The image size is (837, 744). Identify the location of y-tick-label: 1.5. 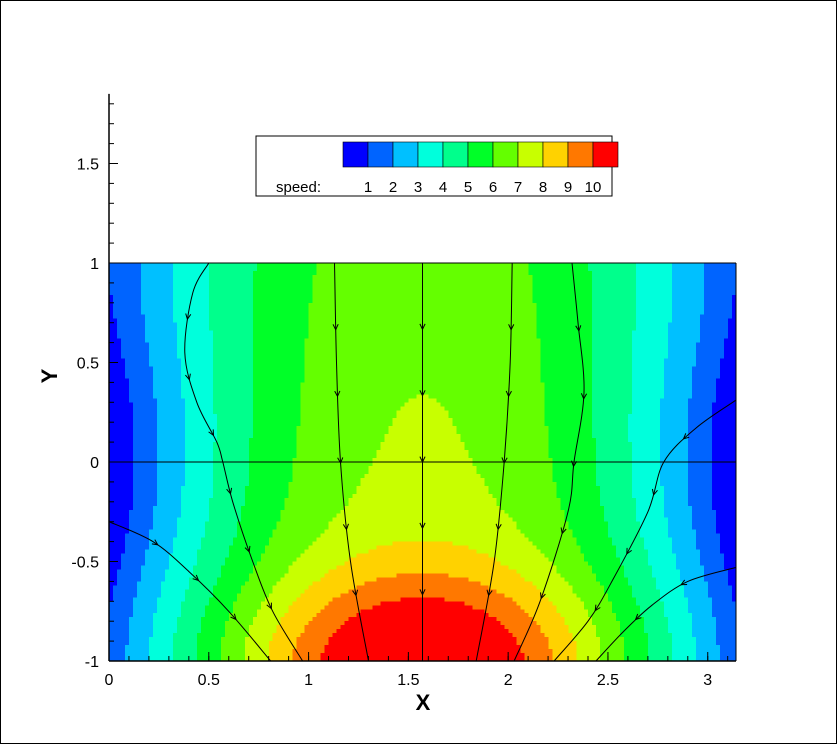
(88, 165).